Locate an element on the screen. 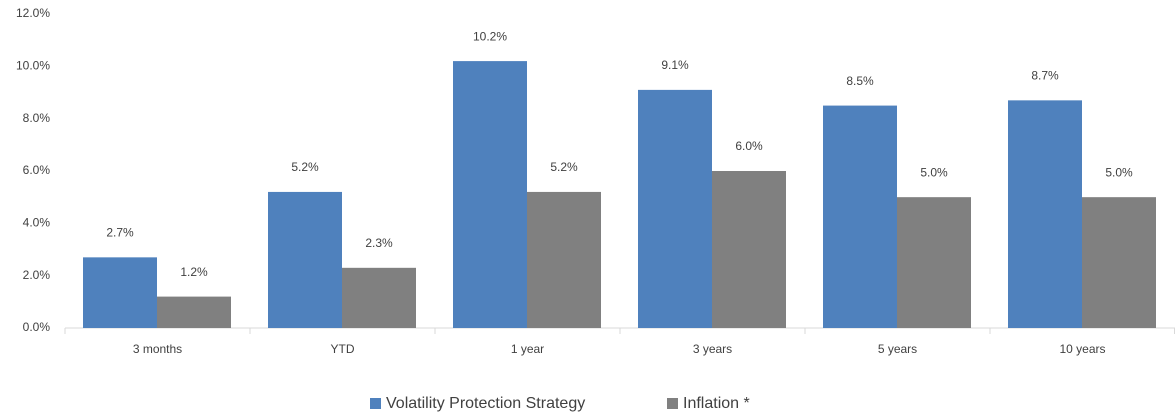 The height and width of the screenshot is (418, 1175). x-tick-label: YTD is located at coordinates (343, 349).